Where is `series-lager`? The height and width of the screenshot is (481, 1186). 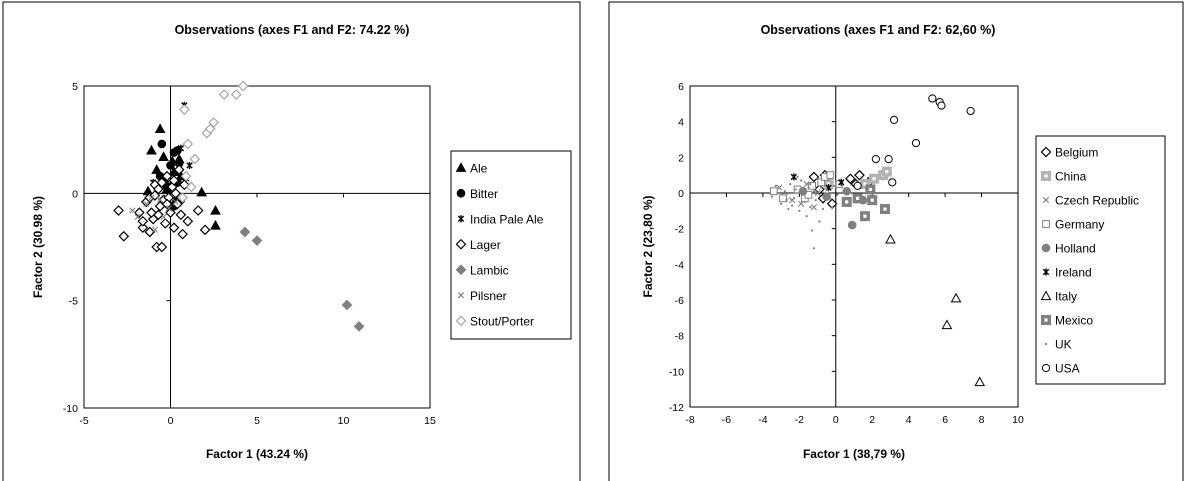
series-lager is located at coordinates (162, 208).